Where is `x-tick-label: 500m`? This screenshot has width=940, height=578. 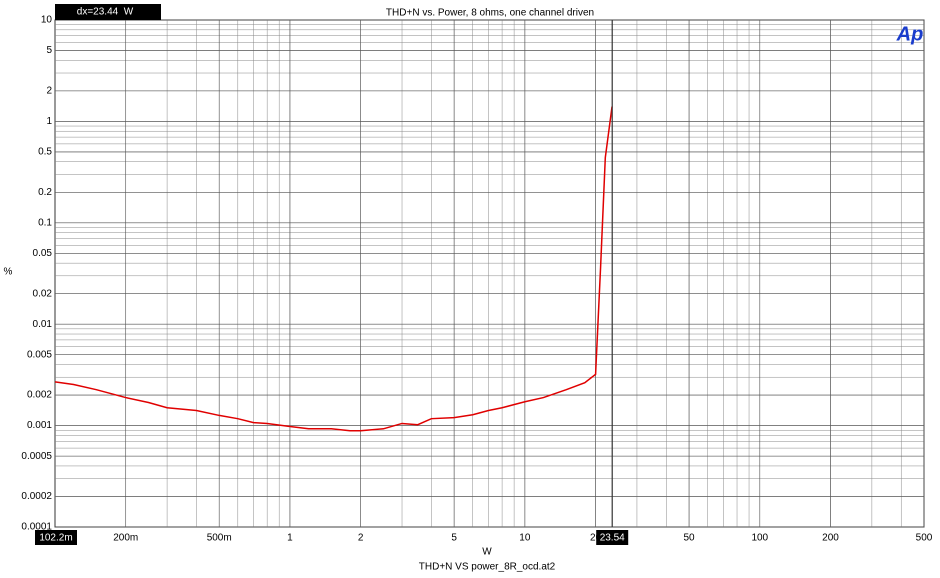 x-tick-label: 500m is located at coordinates (219, 538).